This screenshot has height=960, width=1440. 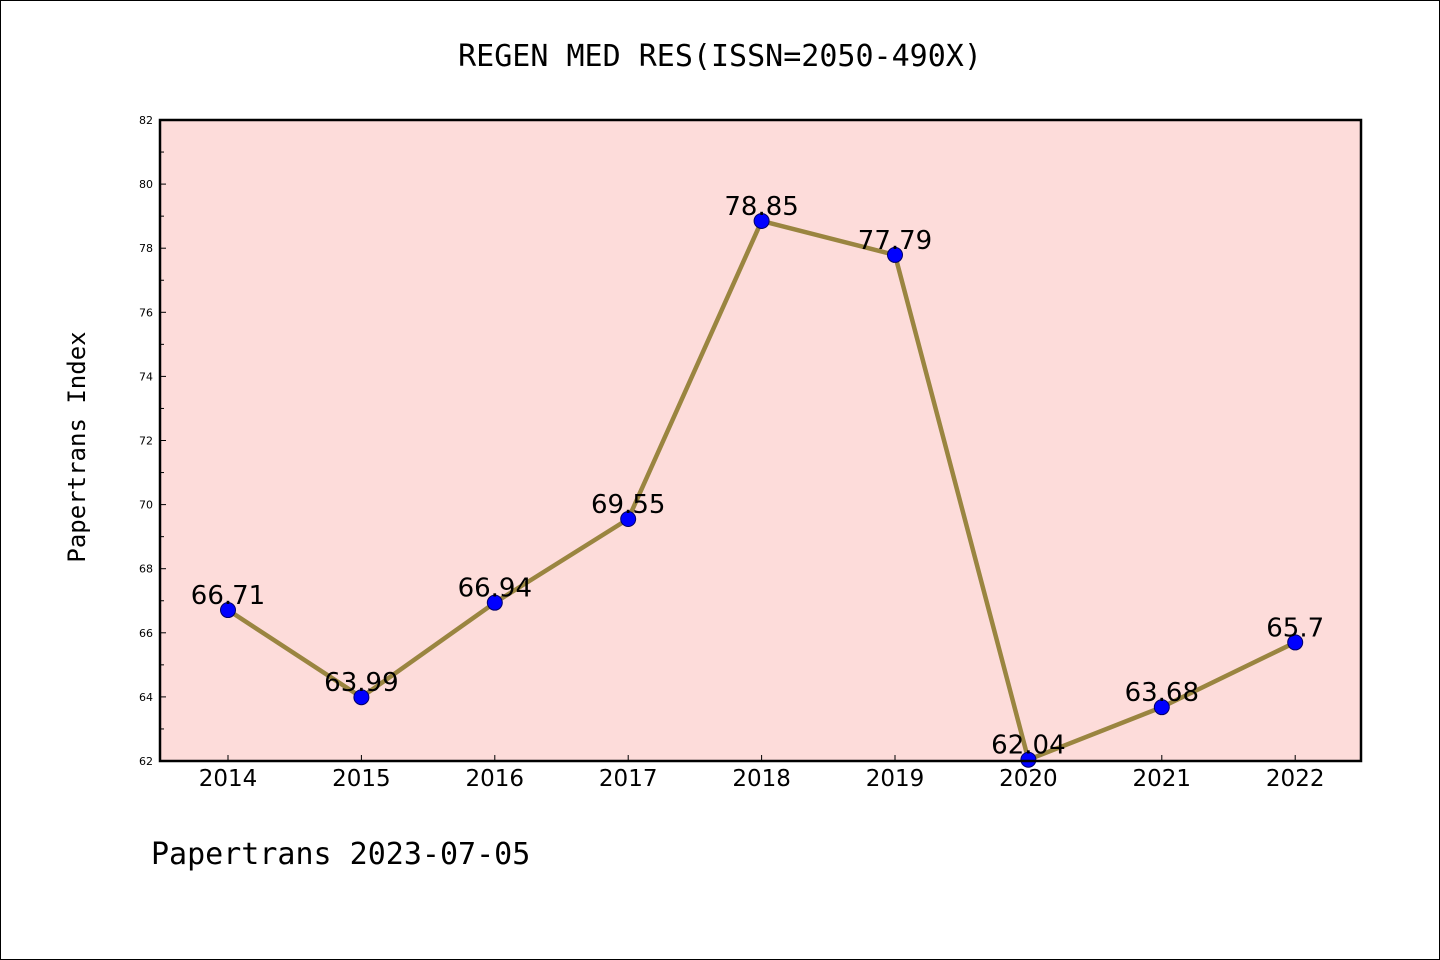 What do you see at coordinates (628, 505) in the screenshot?
I see `data-label: 69.55` at bounding box center [628, 505].